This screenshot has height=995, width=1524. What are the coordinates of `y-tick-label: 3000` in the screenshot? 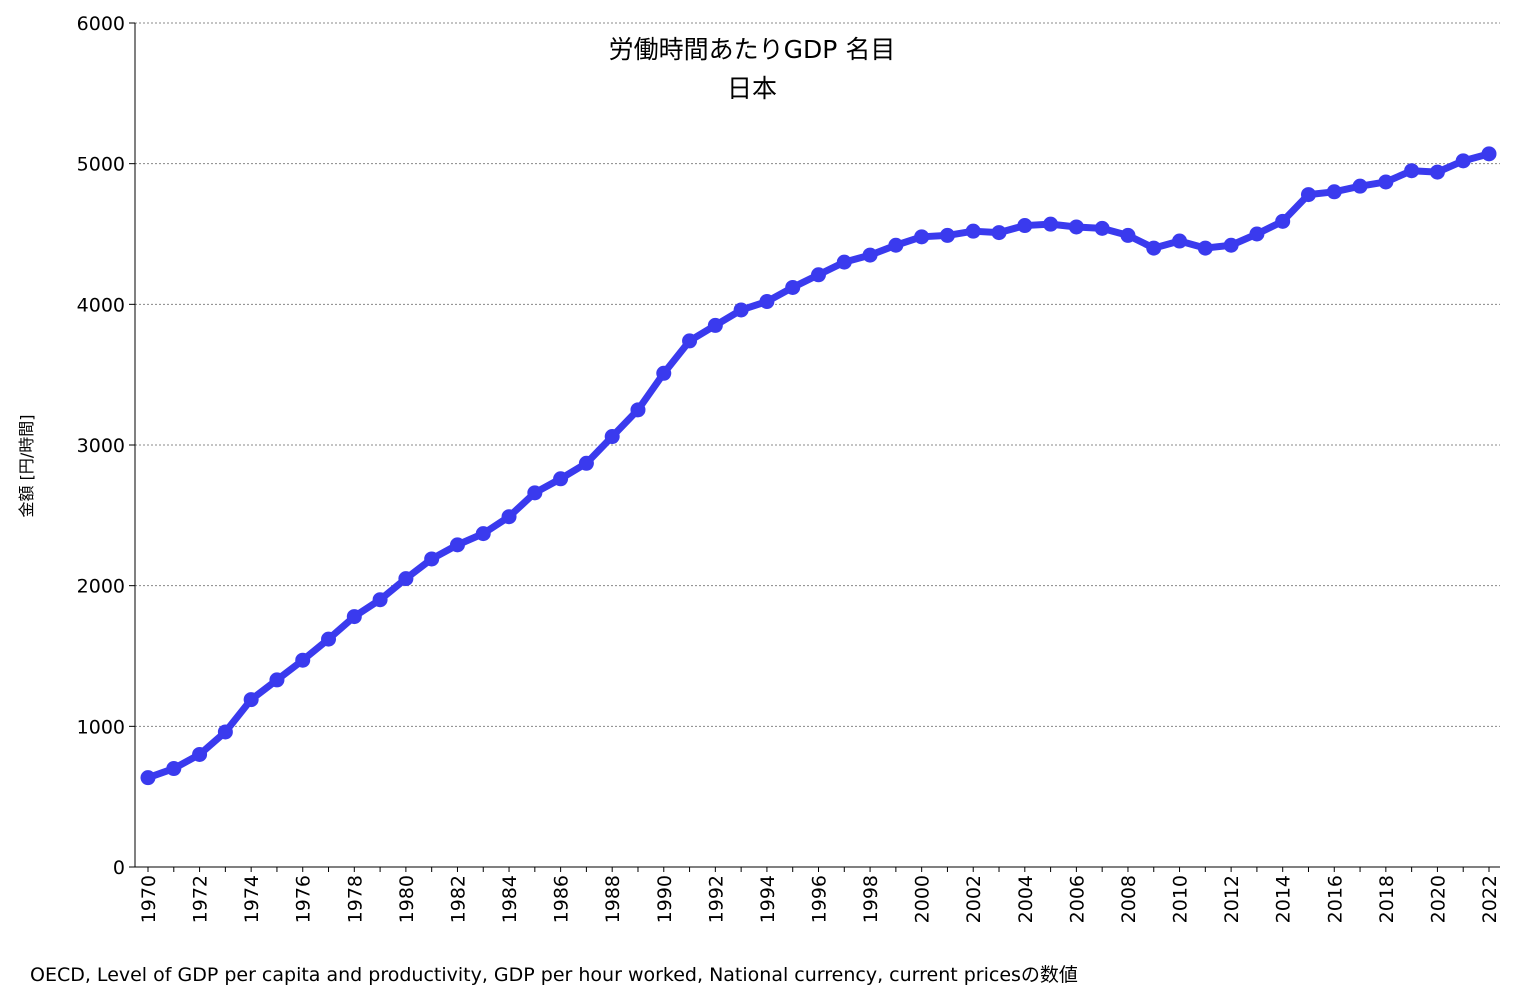 It's located at (101, 446).